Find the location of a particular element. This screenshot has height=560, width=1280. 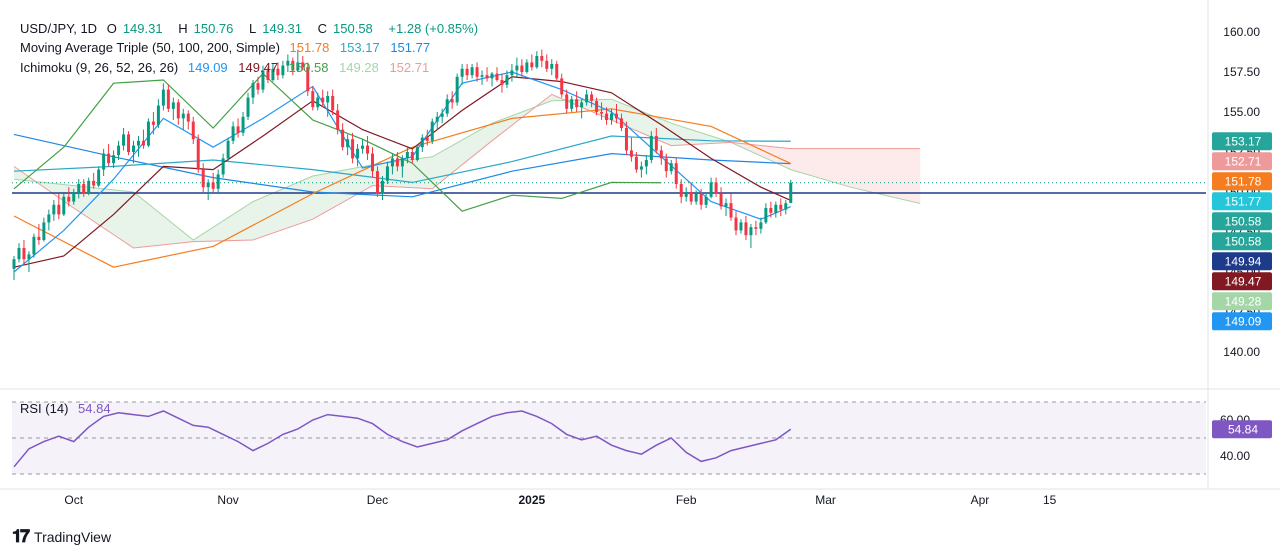

ohlc-open: O 149.31 is located at coordinates (134, 28).